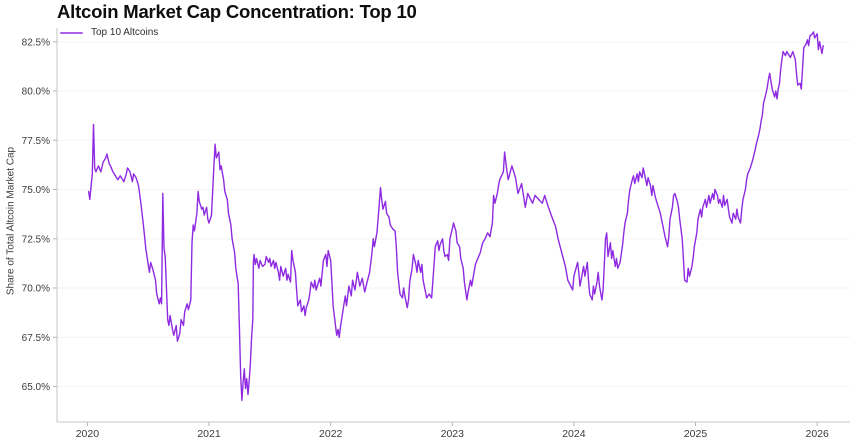 The width and height of the screenshot is (860, 442). I want to click on x-tick-label: 2022, so click(331, 434).